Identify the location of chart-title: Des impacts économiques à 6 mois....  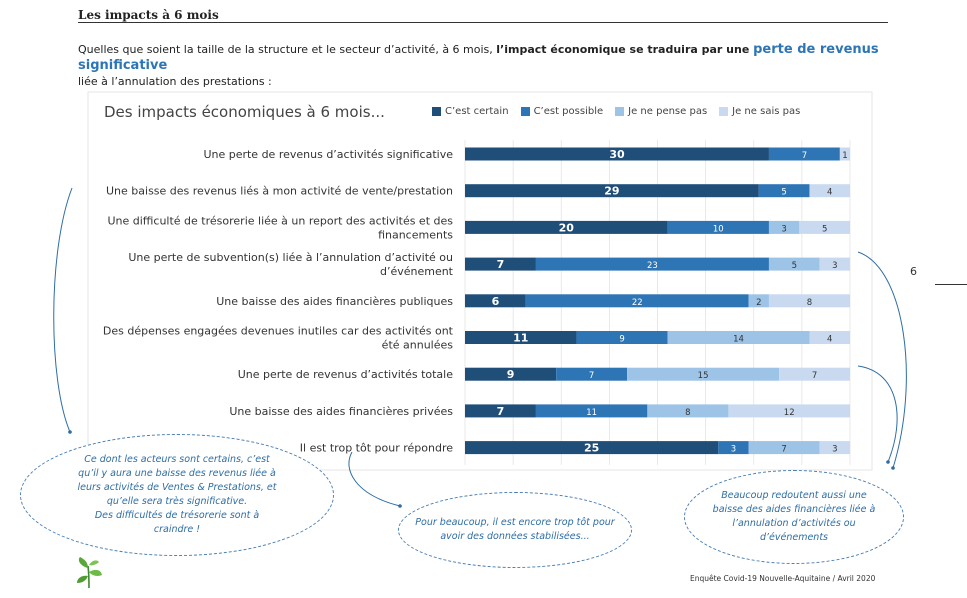
(244, 112).